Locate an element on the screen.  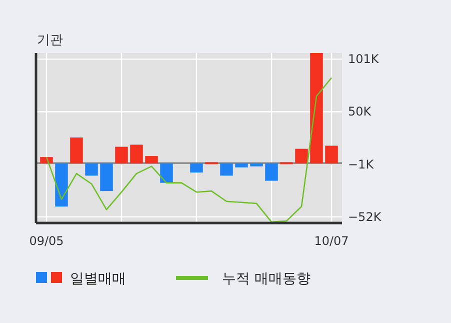
y-tick-label: 101K is located at coordinates (364, 59).